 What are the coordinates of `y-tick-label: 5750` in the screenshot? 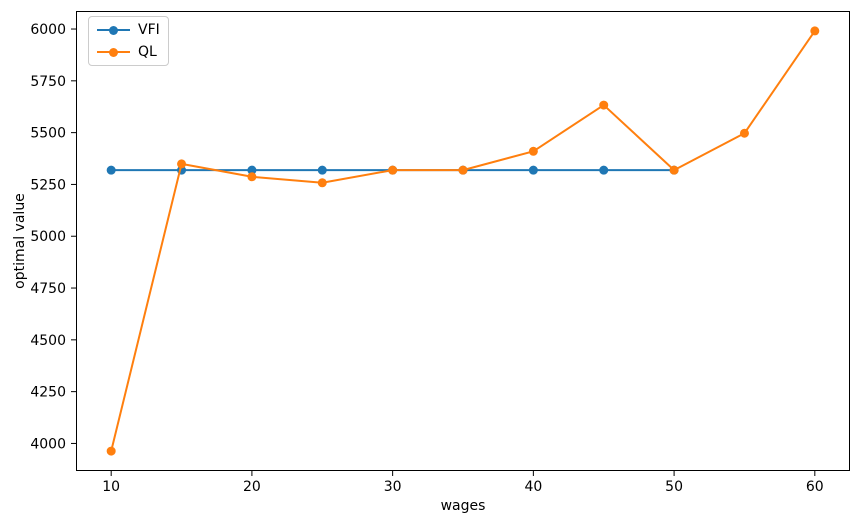 It's located at (48, 82).